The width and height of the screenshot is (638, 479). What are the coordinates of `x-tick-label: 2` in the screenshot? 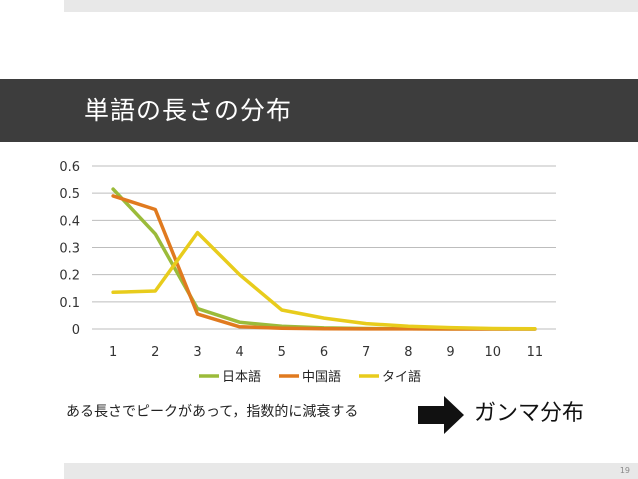 It's located at (155, 352).